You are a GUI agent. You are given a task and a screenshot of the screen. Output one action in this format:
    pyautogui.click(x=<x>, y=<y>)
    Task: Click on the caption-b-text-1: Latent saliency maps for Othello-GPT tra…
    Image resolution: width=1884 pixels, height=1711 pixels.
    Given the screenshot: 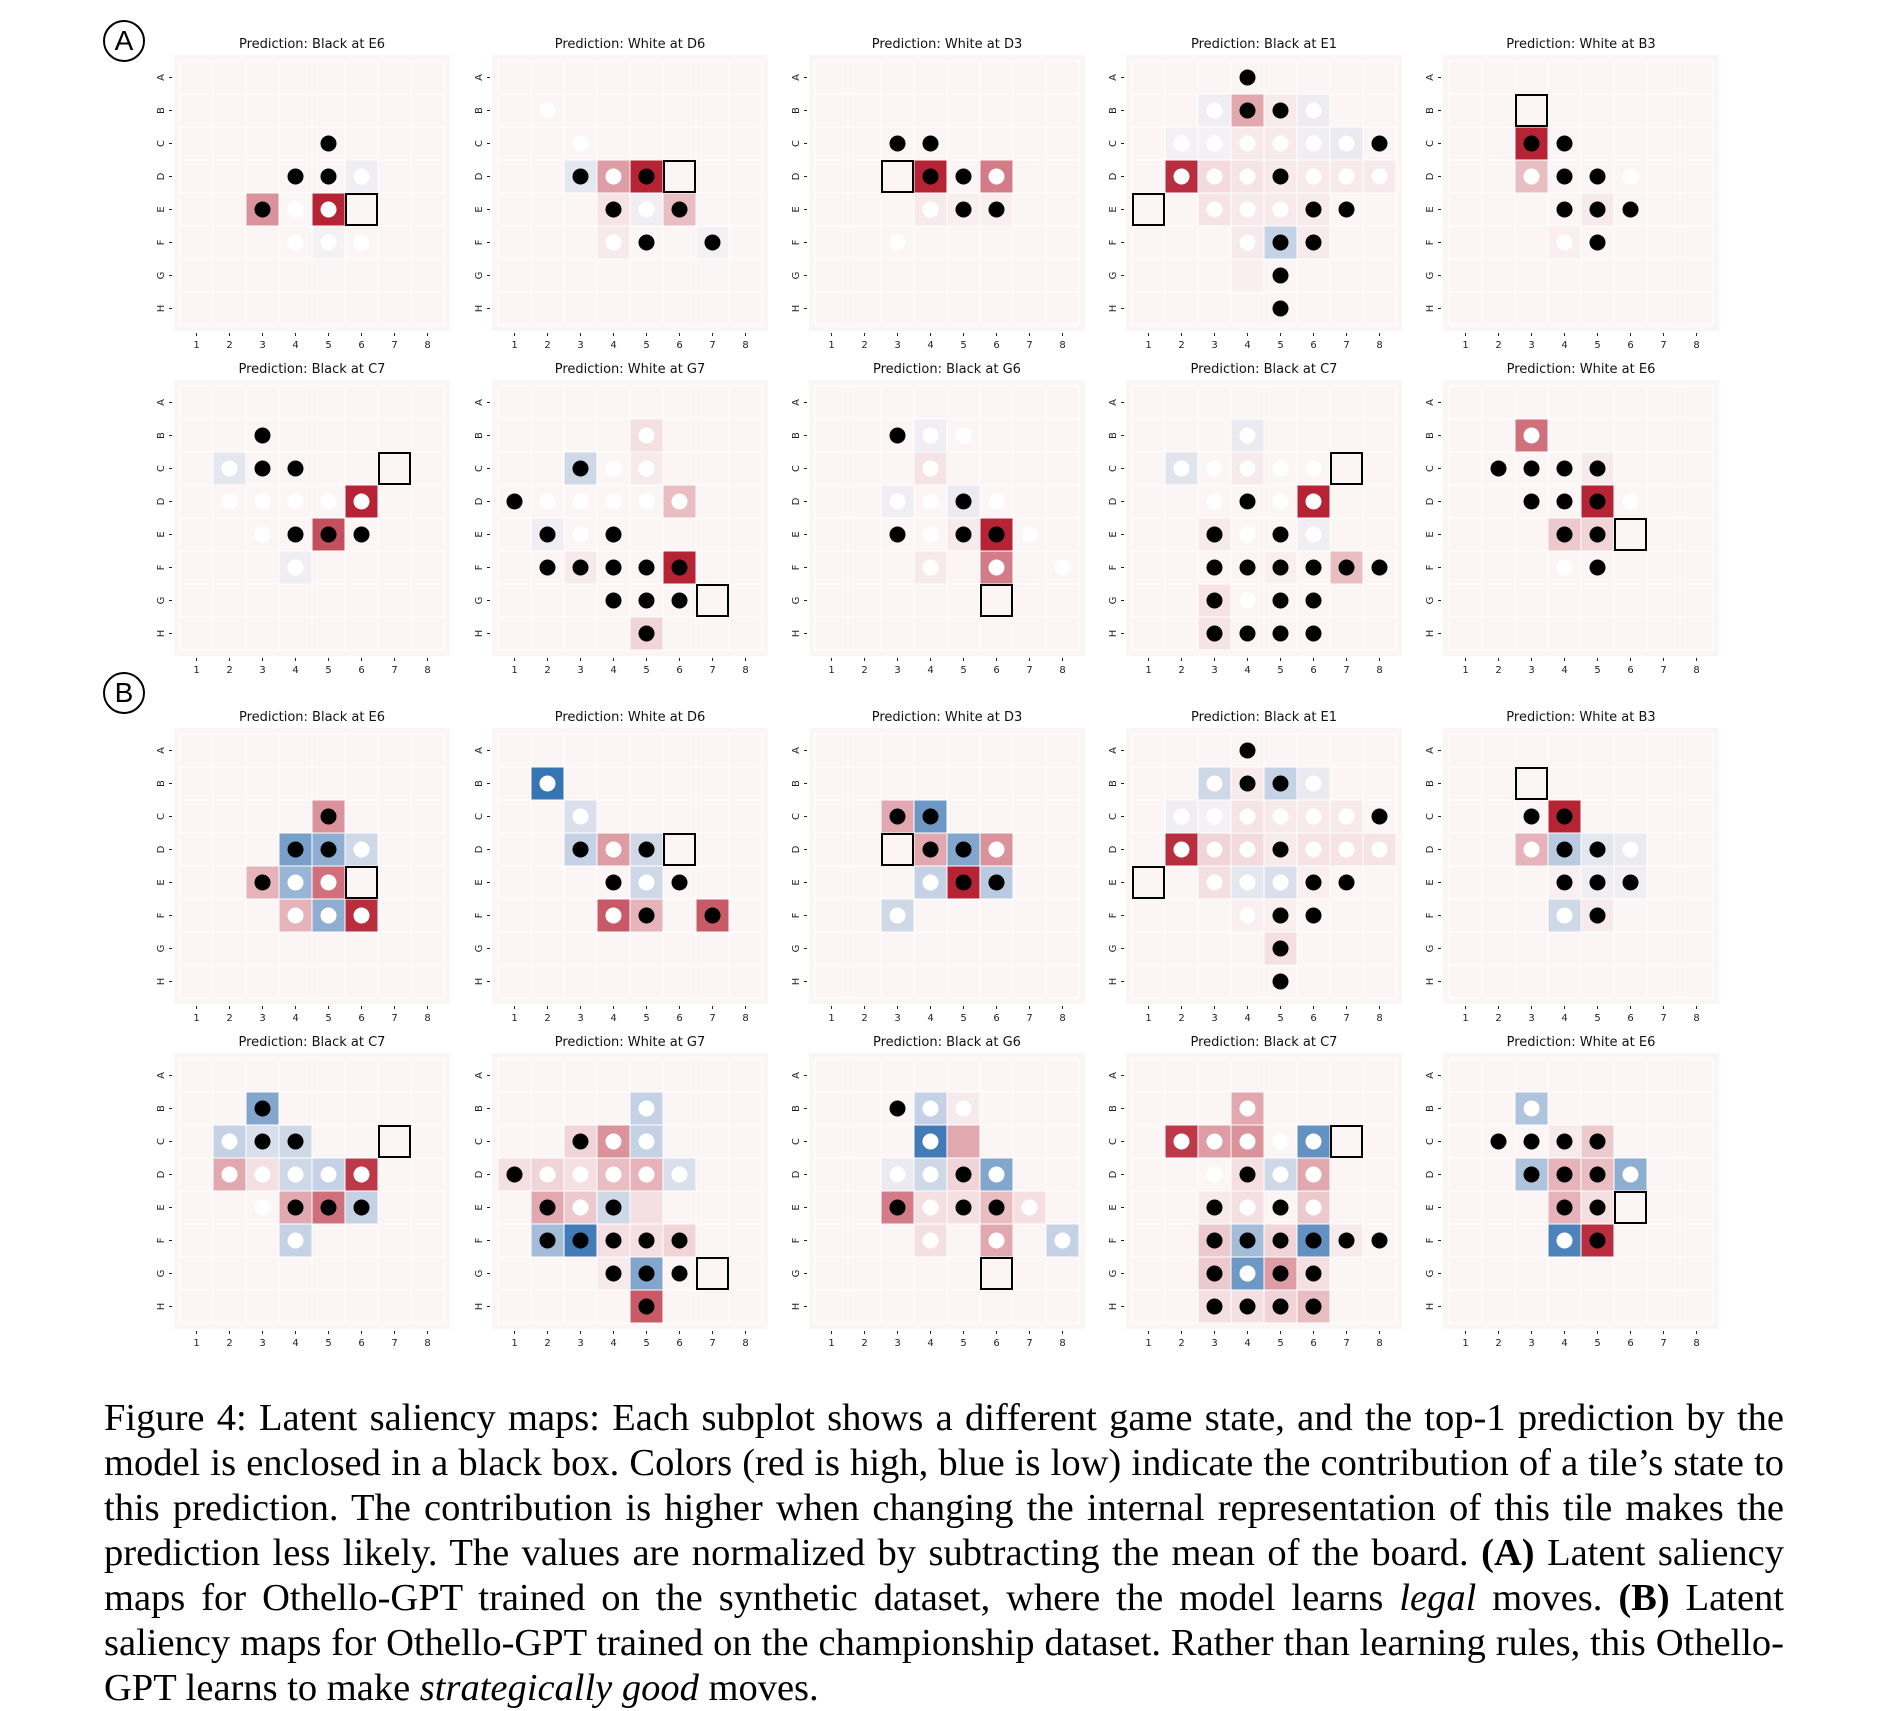 What is the action you would take?
    pyautogui.click(x=944, y=1643)
    